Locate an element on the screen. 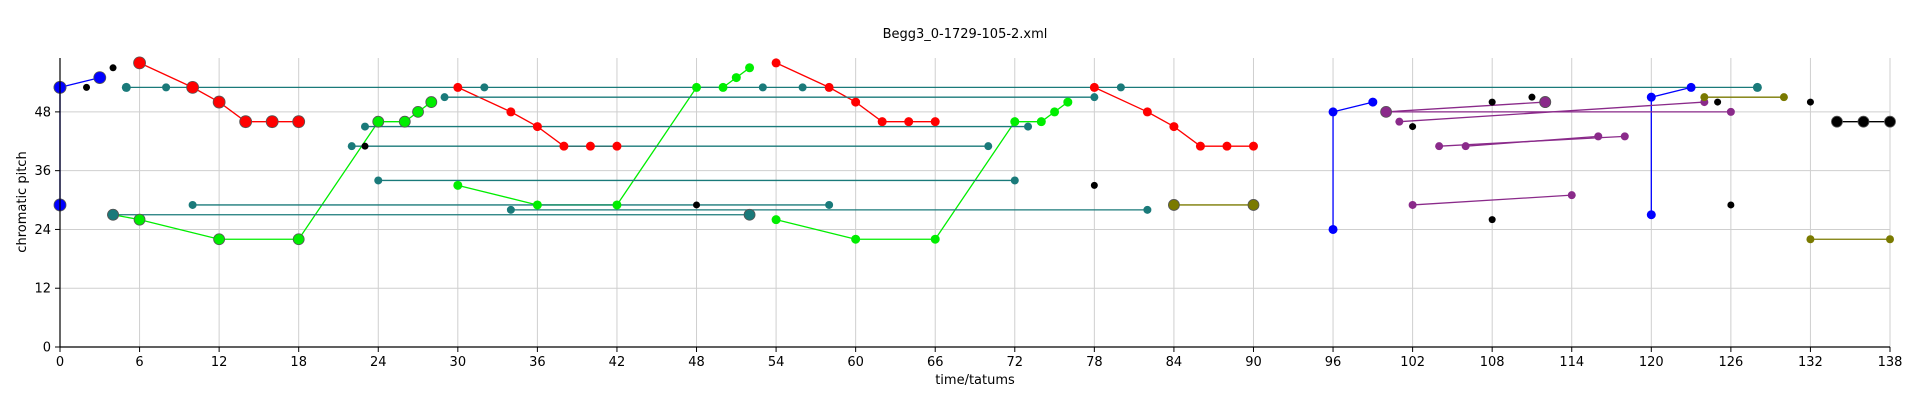 The width and height of the screenshot is (1920, 401). y-tick-label: 12 is located at coordinates (42, 289).